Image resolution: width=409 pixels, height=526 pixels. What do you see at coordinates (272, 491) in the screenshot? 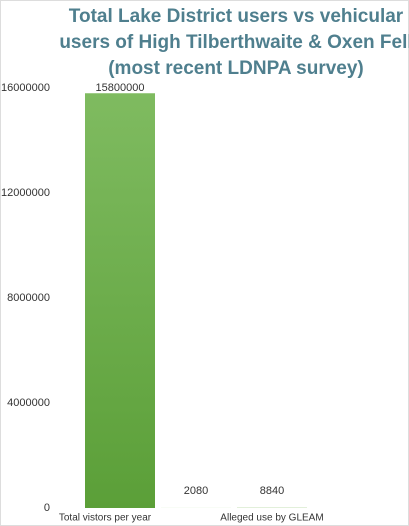
I see `data-label: 8840` at bounding box center [272, 491].